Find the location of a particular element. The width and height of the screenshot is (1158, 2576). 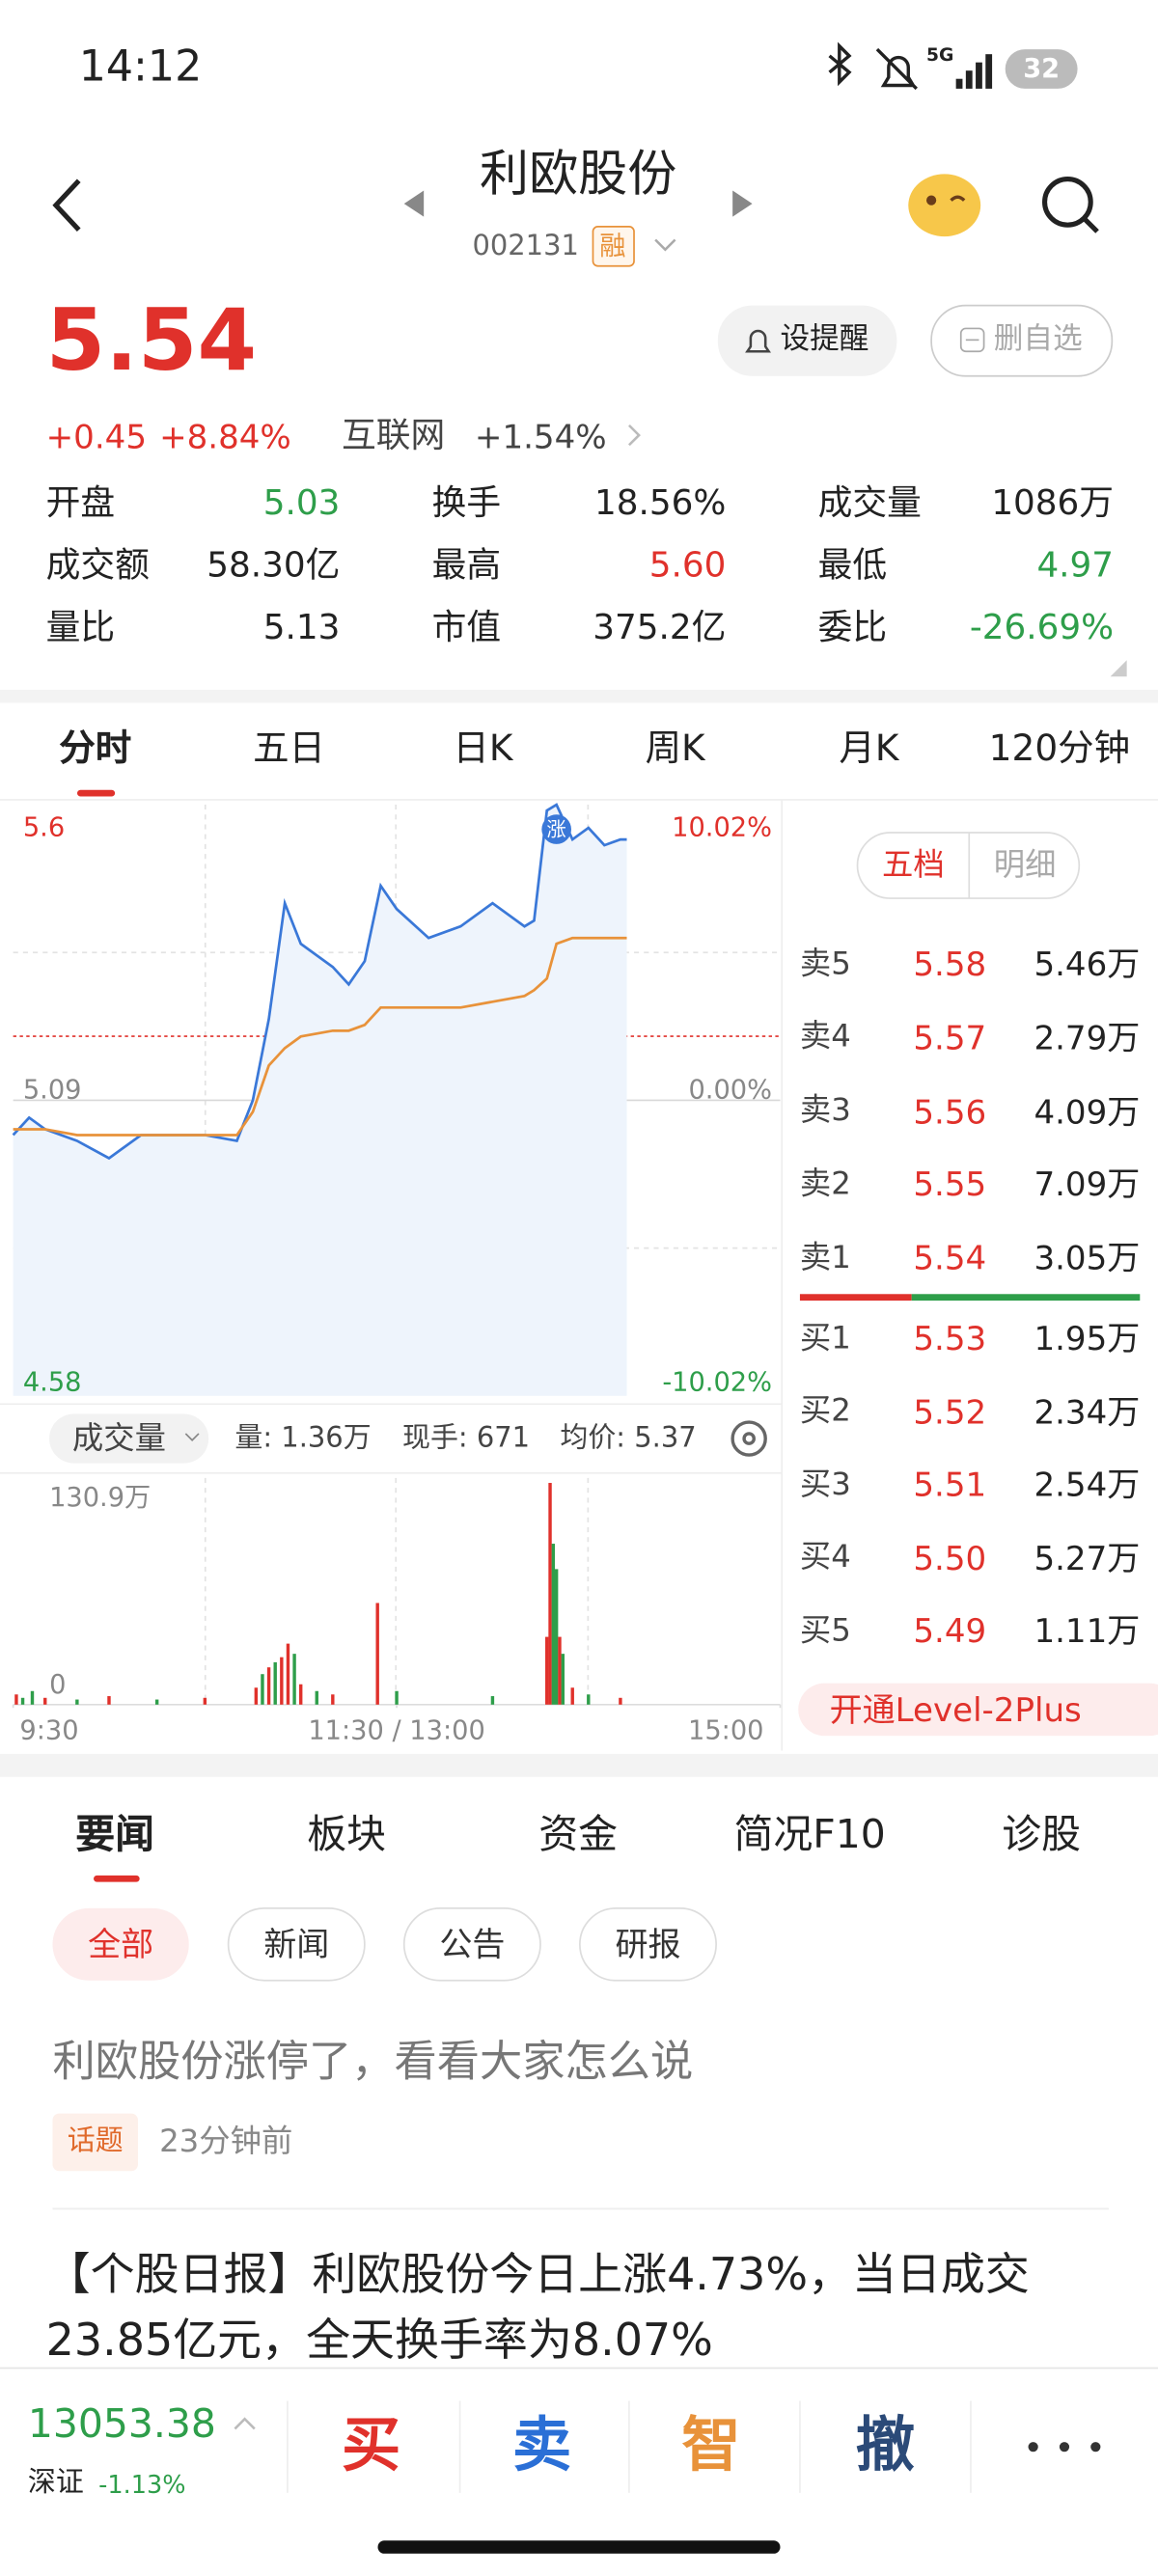

filter-label: 研报 is located at coordinates (648, 1944).